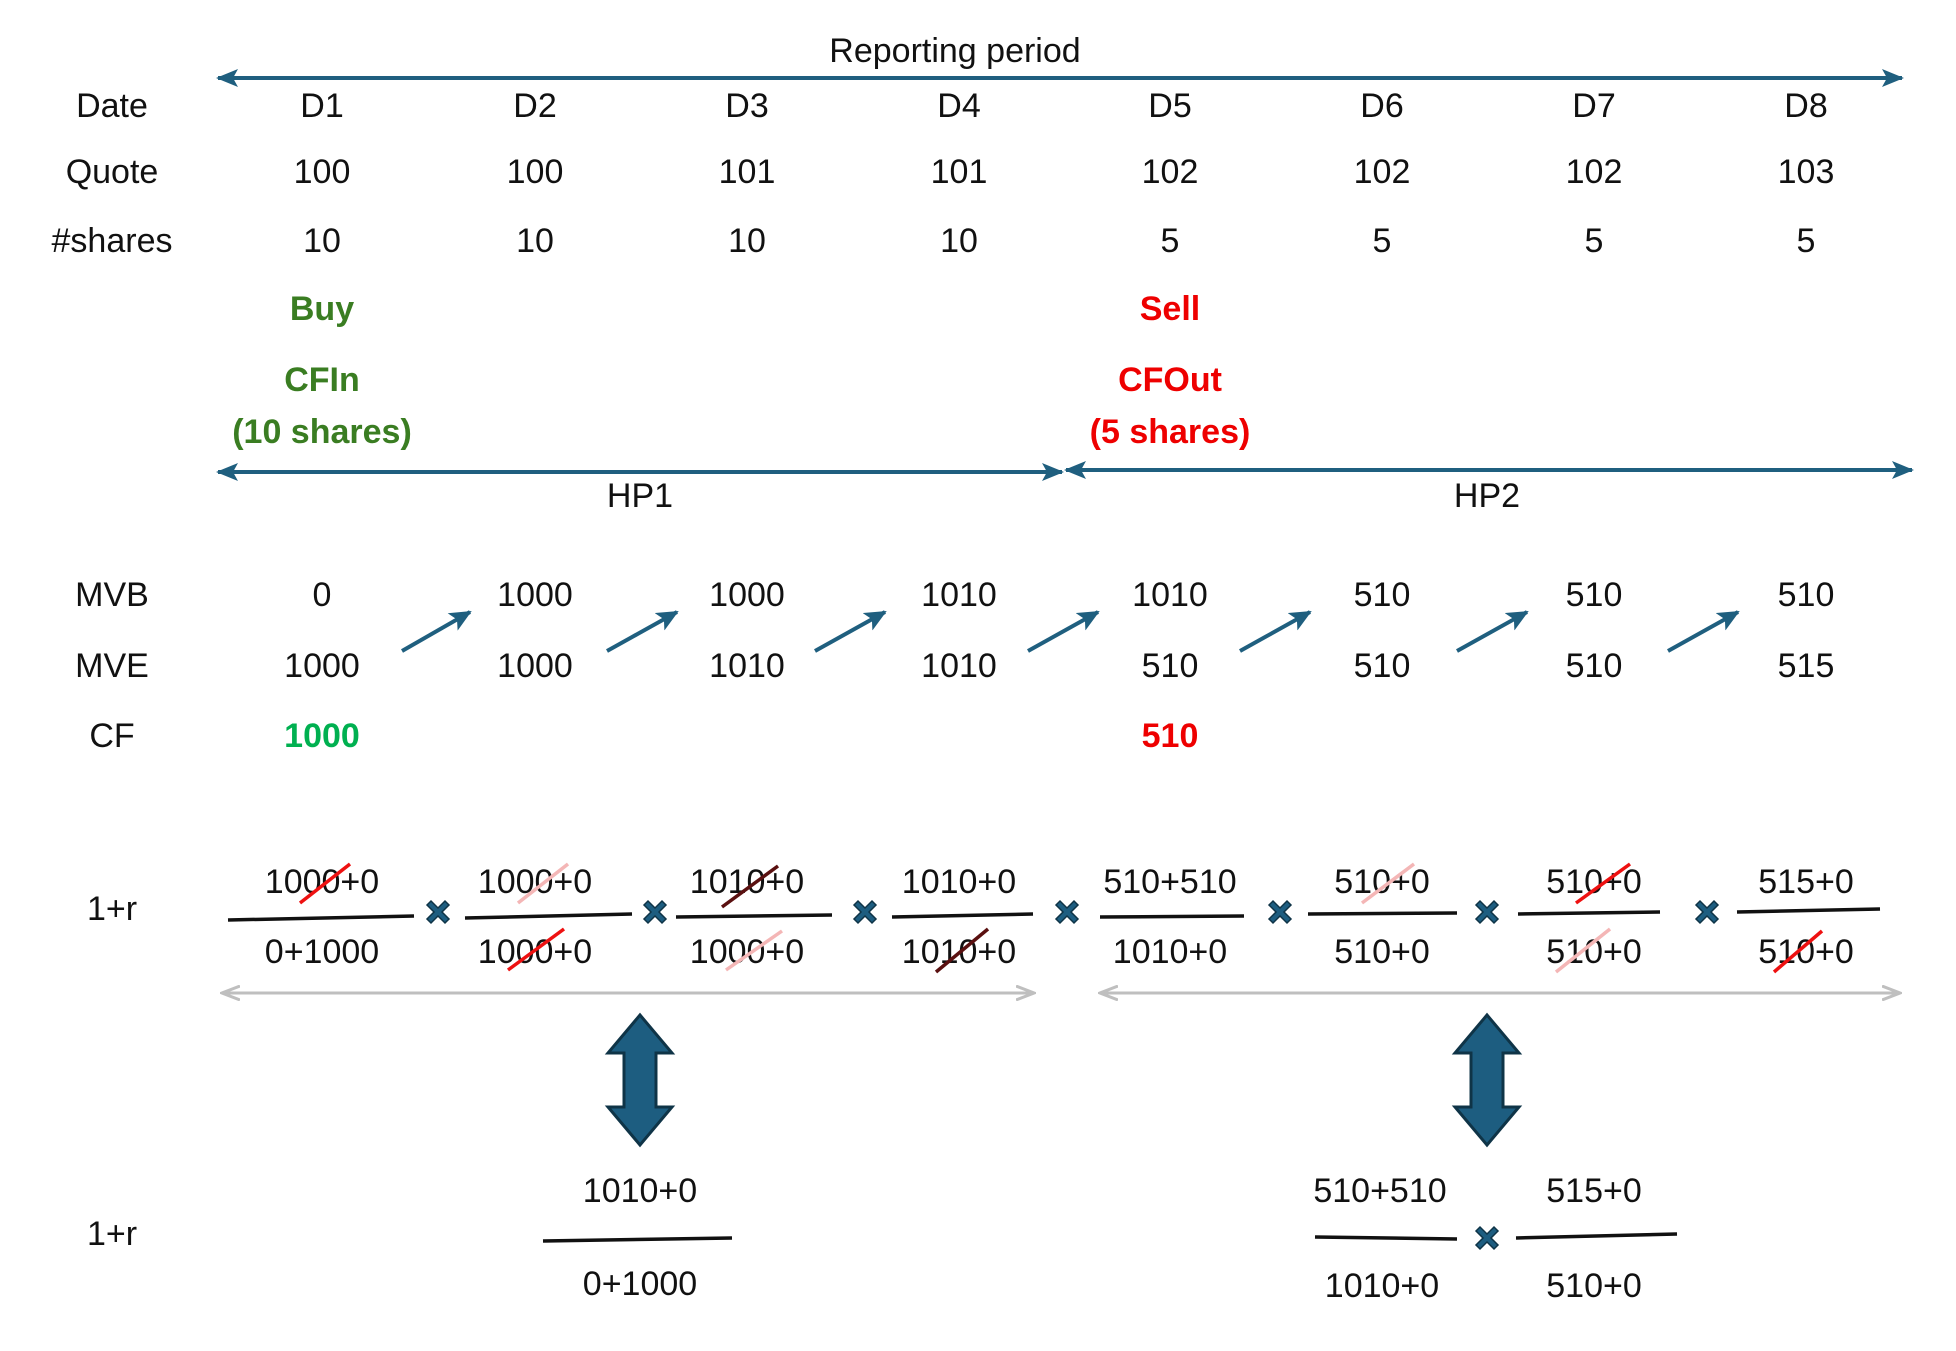 The width and height of the screenshot is (1956, 1351). Describe the element at coordinates (640, 496) in the screenshot. I see `hp1-label: HP1` at that location.